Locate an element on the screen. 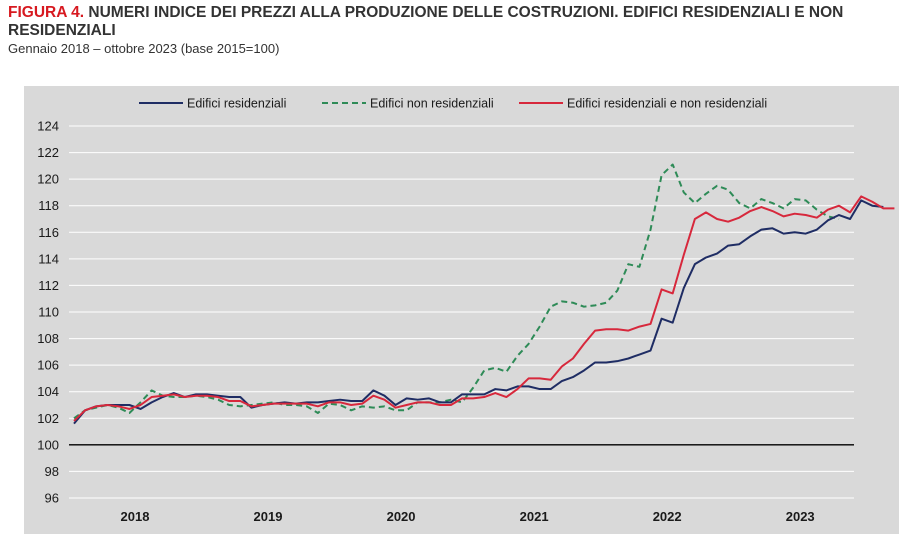 The width and height of the screenshot is (909, 558). x-axis-ticks: 2018 2019 2020 2021 2022 2023 is located at coordinates (468, 516).